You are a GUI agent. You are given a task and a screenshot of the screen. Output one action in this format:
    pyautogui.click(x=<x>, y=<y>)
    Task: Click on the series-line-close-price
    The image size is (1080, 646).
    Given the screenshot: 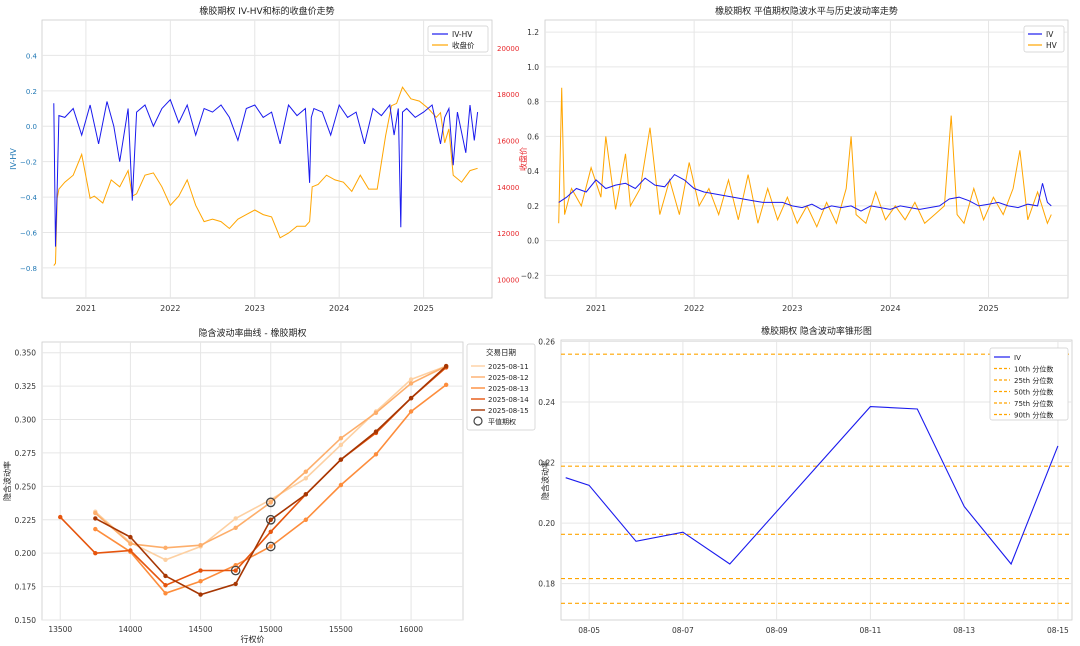 What is the action you would take?
    pyautogui.click(x=265, y=176)
    